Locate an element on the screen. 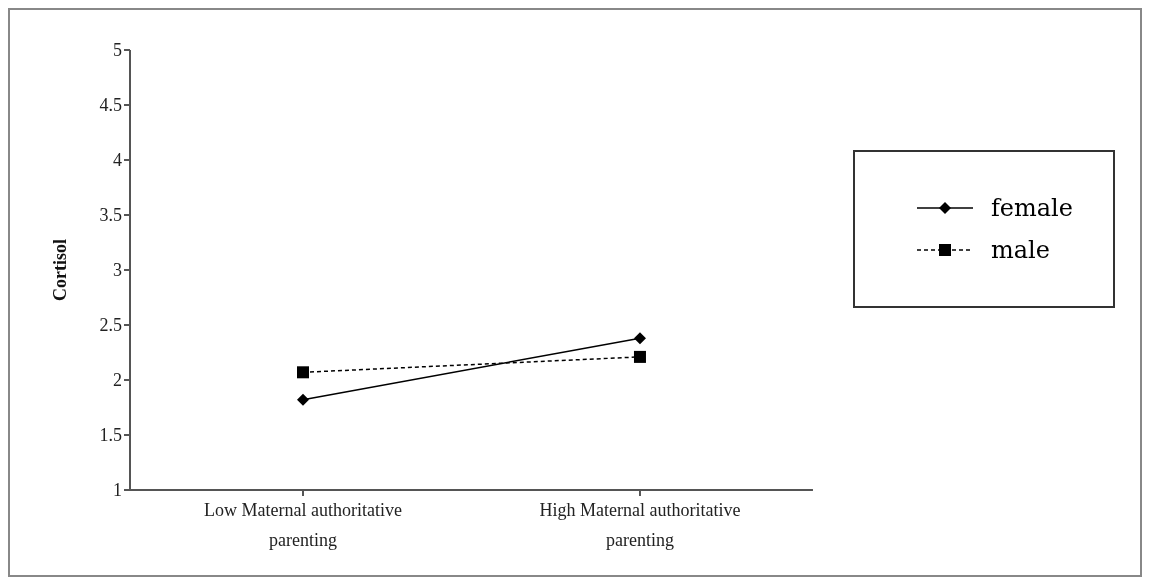  legend-label: female is located at coordinates (1031, 208).